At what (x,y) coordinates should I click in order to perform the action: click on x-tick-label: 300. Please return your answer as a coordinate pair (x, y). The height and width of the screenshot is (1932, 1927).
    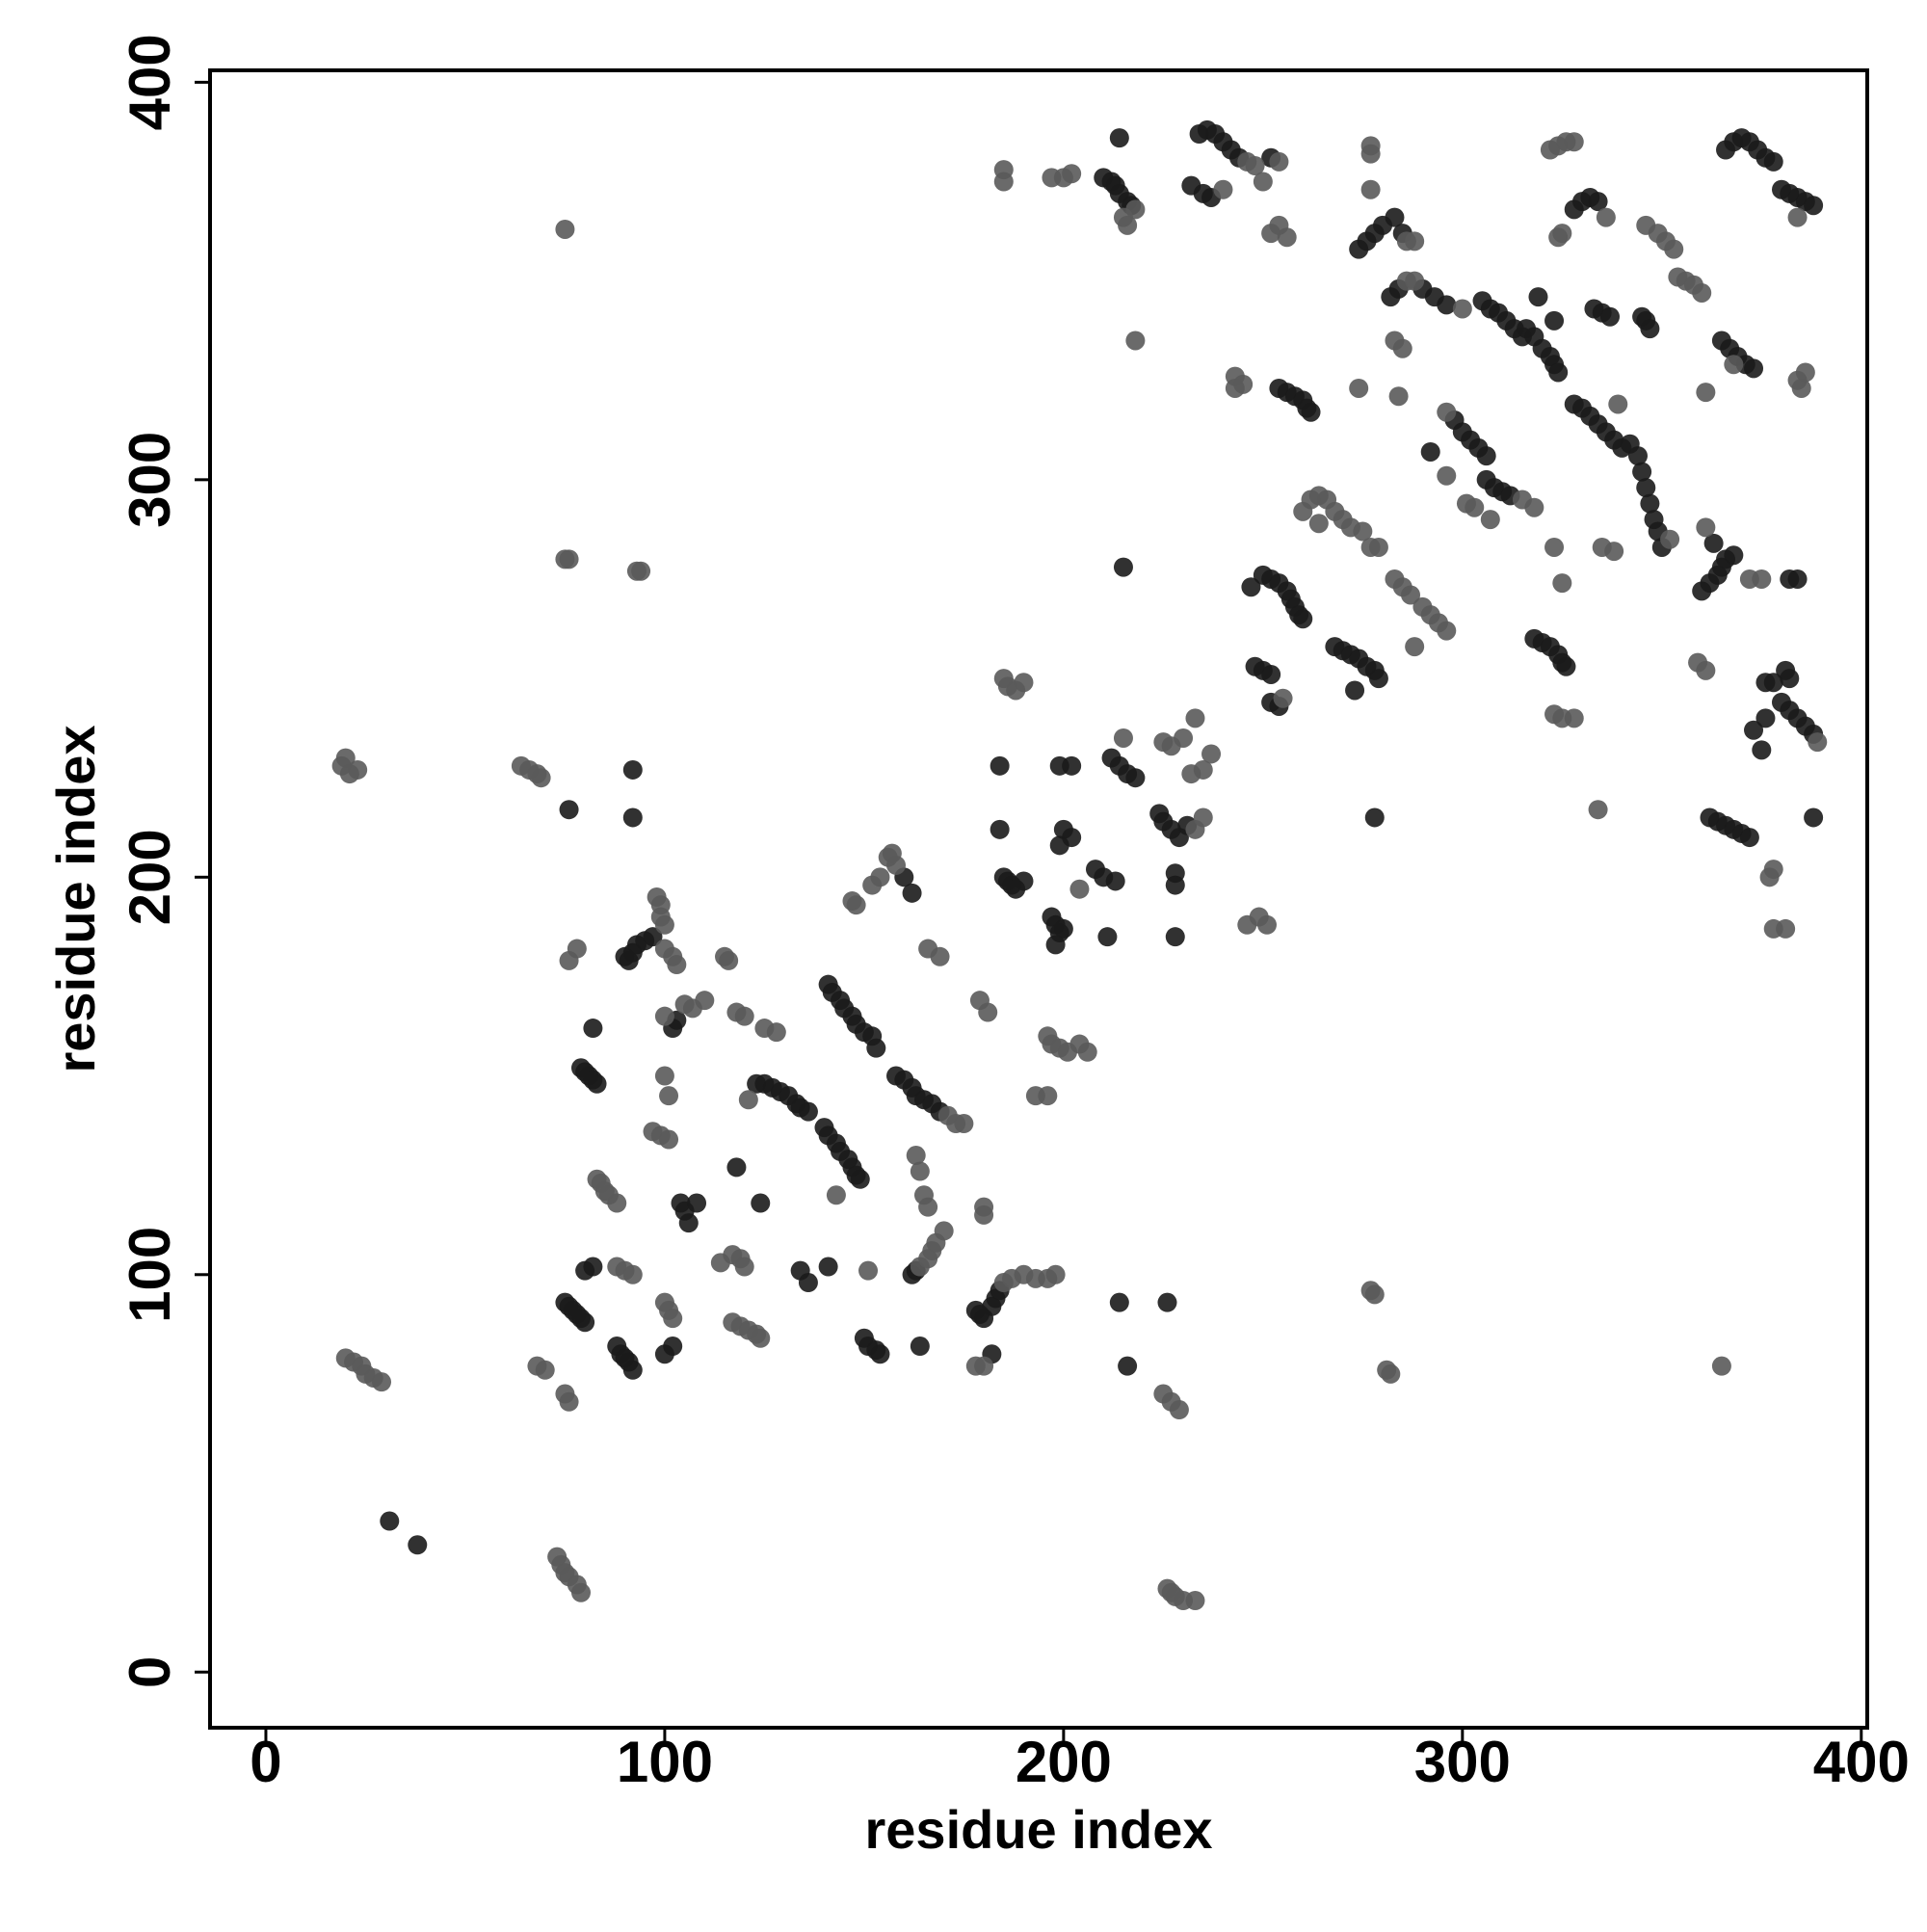
    Looking at the image, I should click on (1462, 1762).